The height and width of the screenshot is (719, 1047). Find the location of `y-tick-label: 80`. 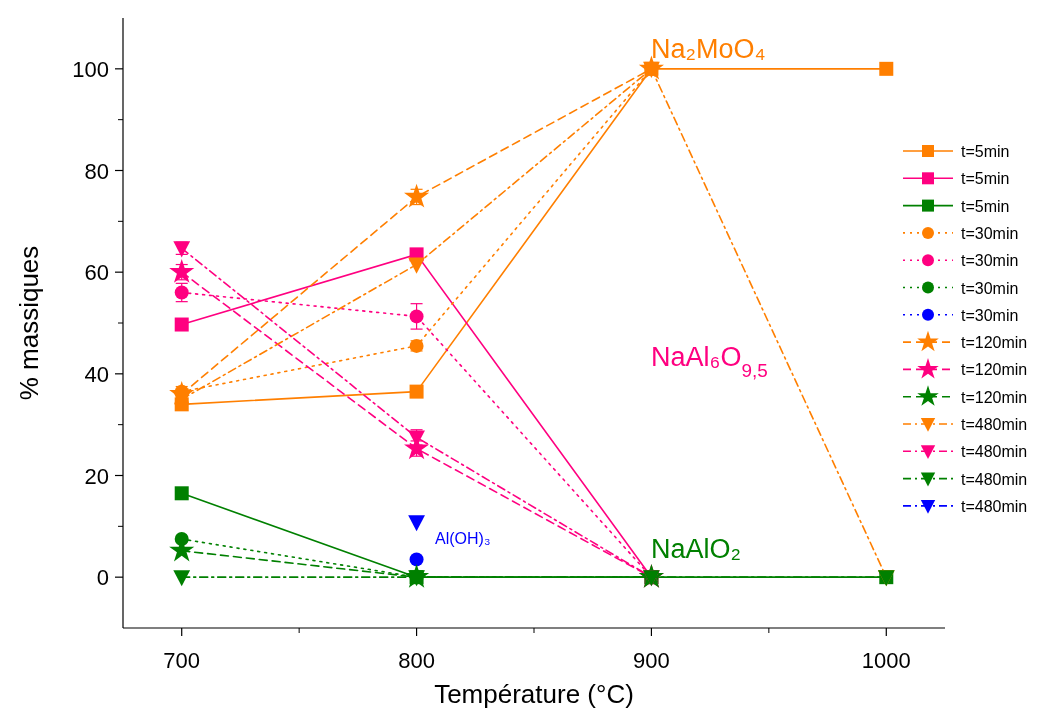

y-tick-label: 80 is located at coordinates (96, 171).